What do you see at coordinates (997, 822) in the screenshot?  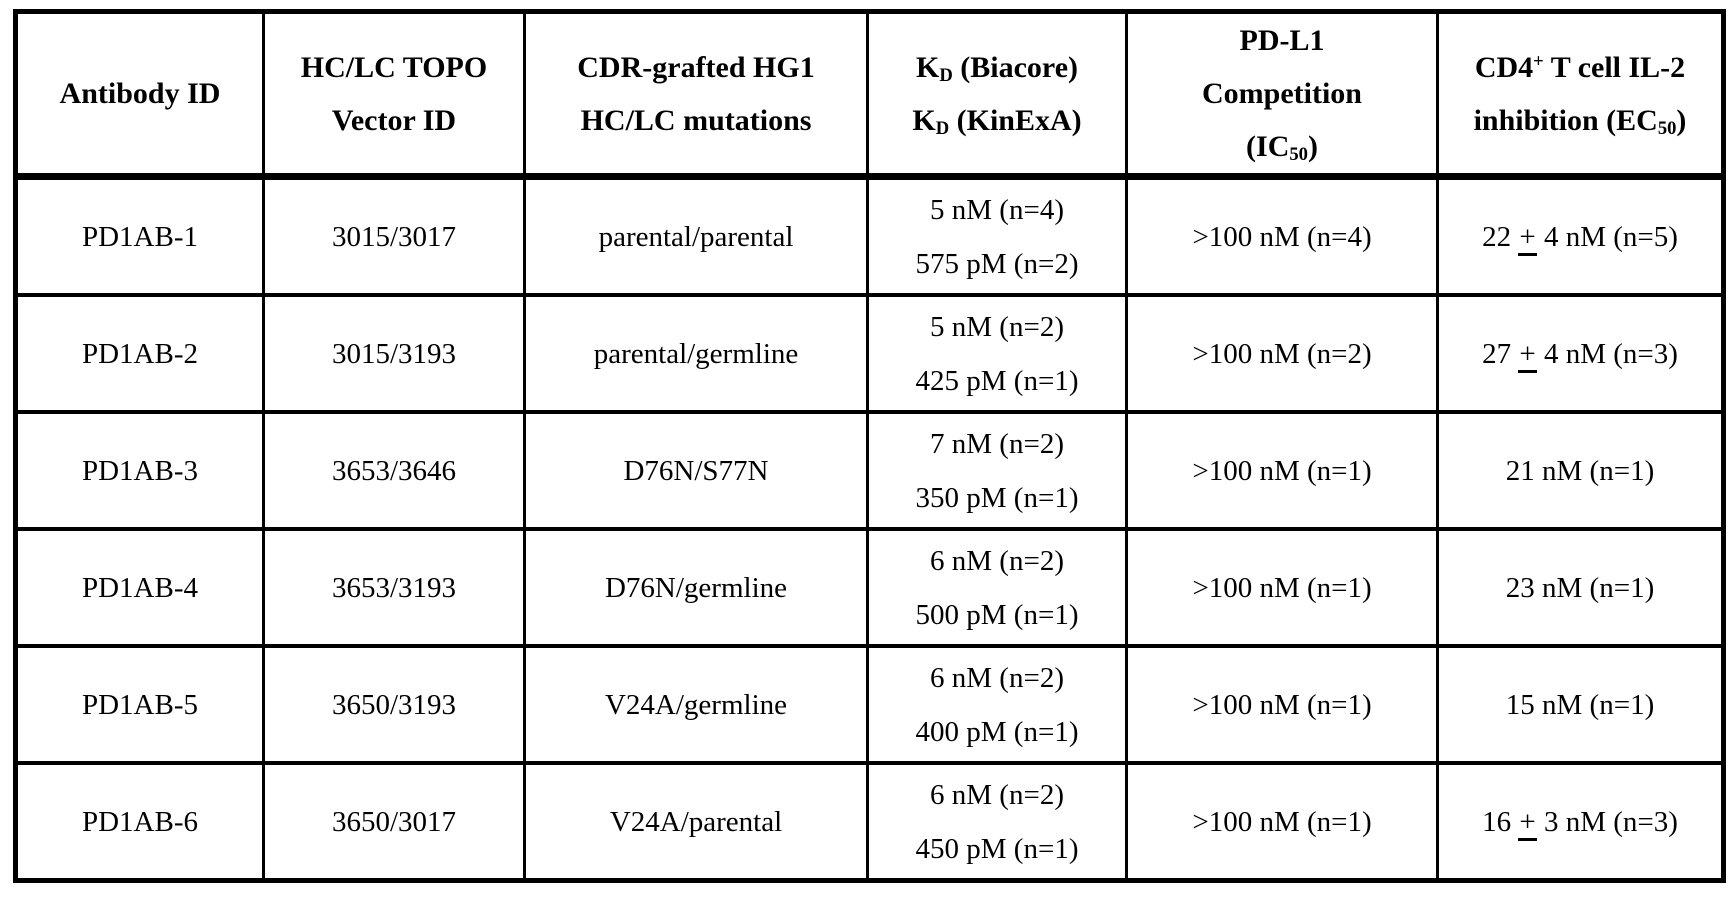 I see `cell-kd: 6 nM (n=2) 450 pM (n=1)` at bounding box center [997, 822].